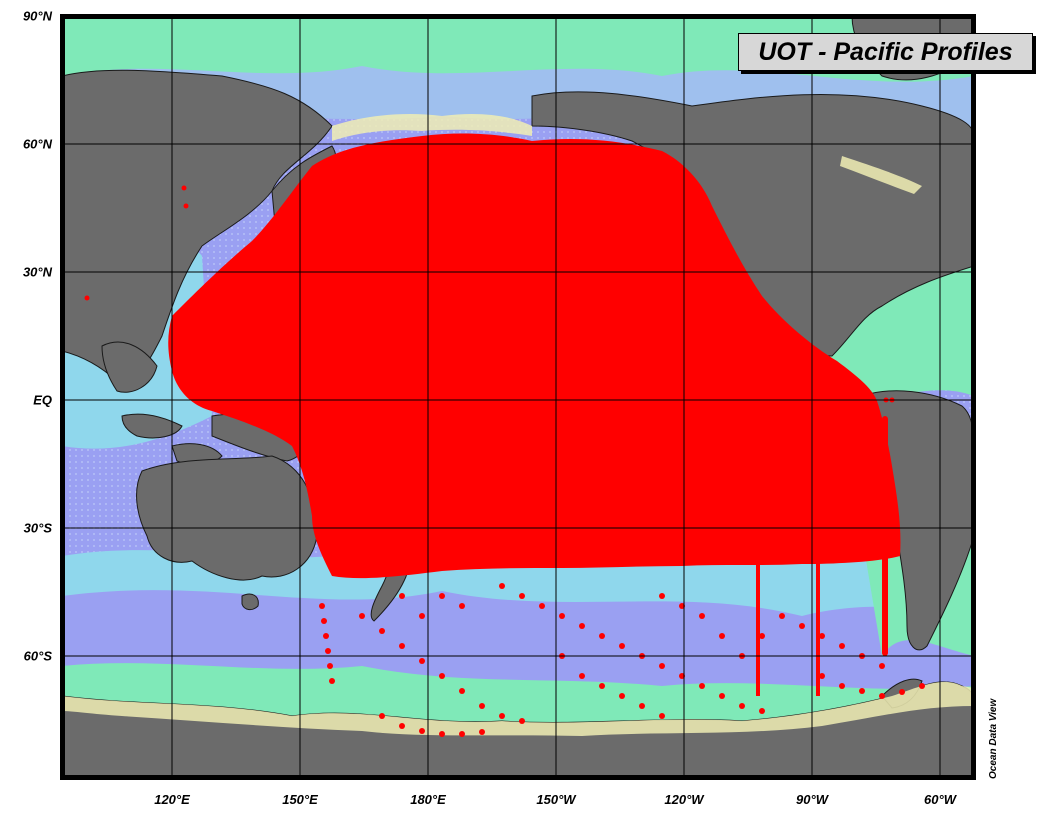 The width and height of the screenshot is (1048, 816). Describe the element at coordinates (37, 16) in the screenshot. I see `lat-label-90n: 90°N` at that location.